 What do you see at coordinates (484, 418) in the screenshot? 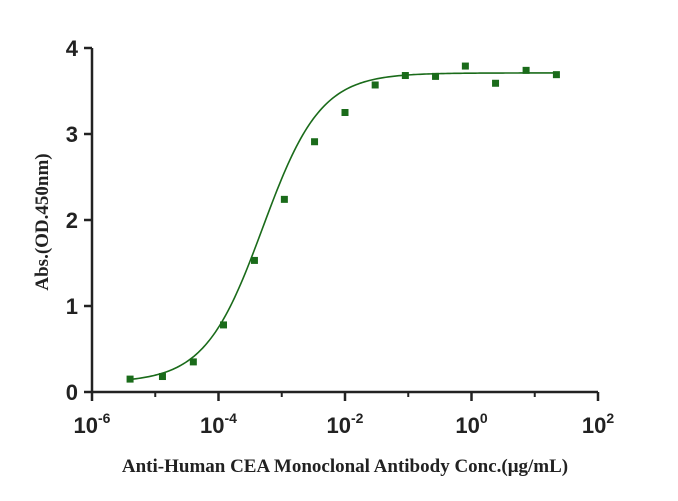
I see `x-tick-exponent: 0` at bounding box center [484, 418].